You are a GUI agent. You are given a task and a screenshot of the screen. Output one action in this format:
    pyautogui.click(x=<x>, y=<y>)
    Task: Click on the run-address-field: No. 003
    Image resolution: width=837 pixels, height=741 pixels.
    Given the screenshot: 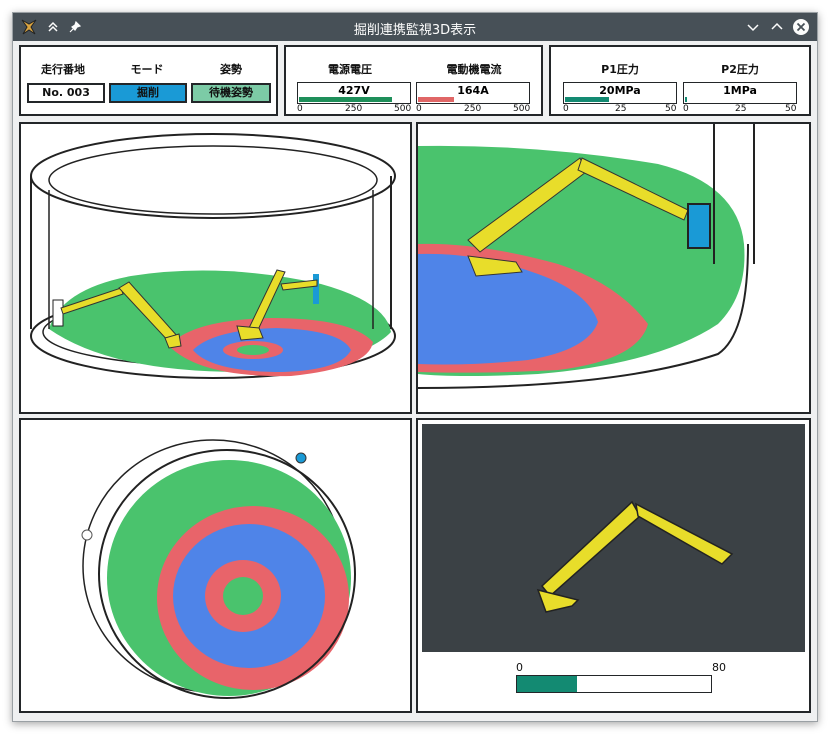 What is the action you would take?
    pyautogui.click(x=66, y=93)
    